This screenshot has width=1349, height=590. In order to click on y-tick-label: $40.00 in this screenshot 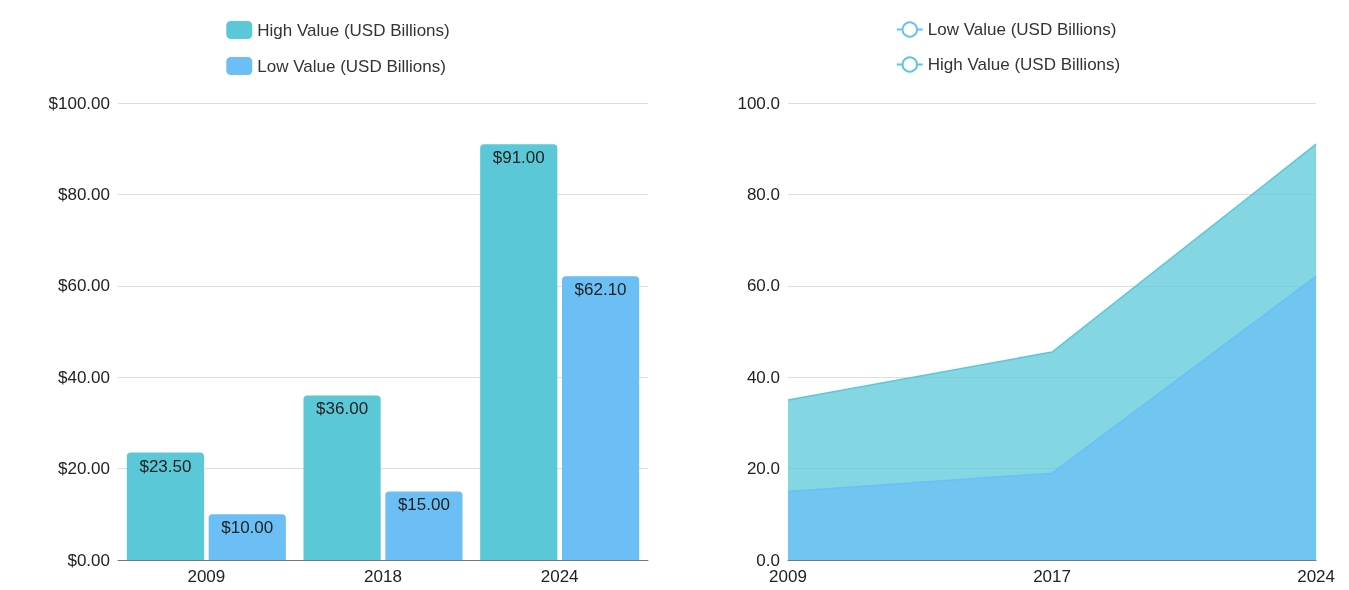, I will do `click(84, 377)`.